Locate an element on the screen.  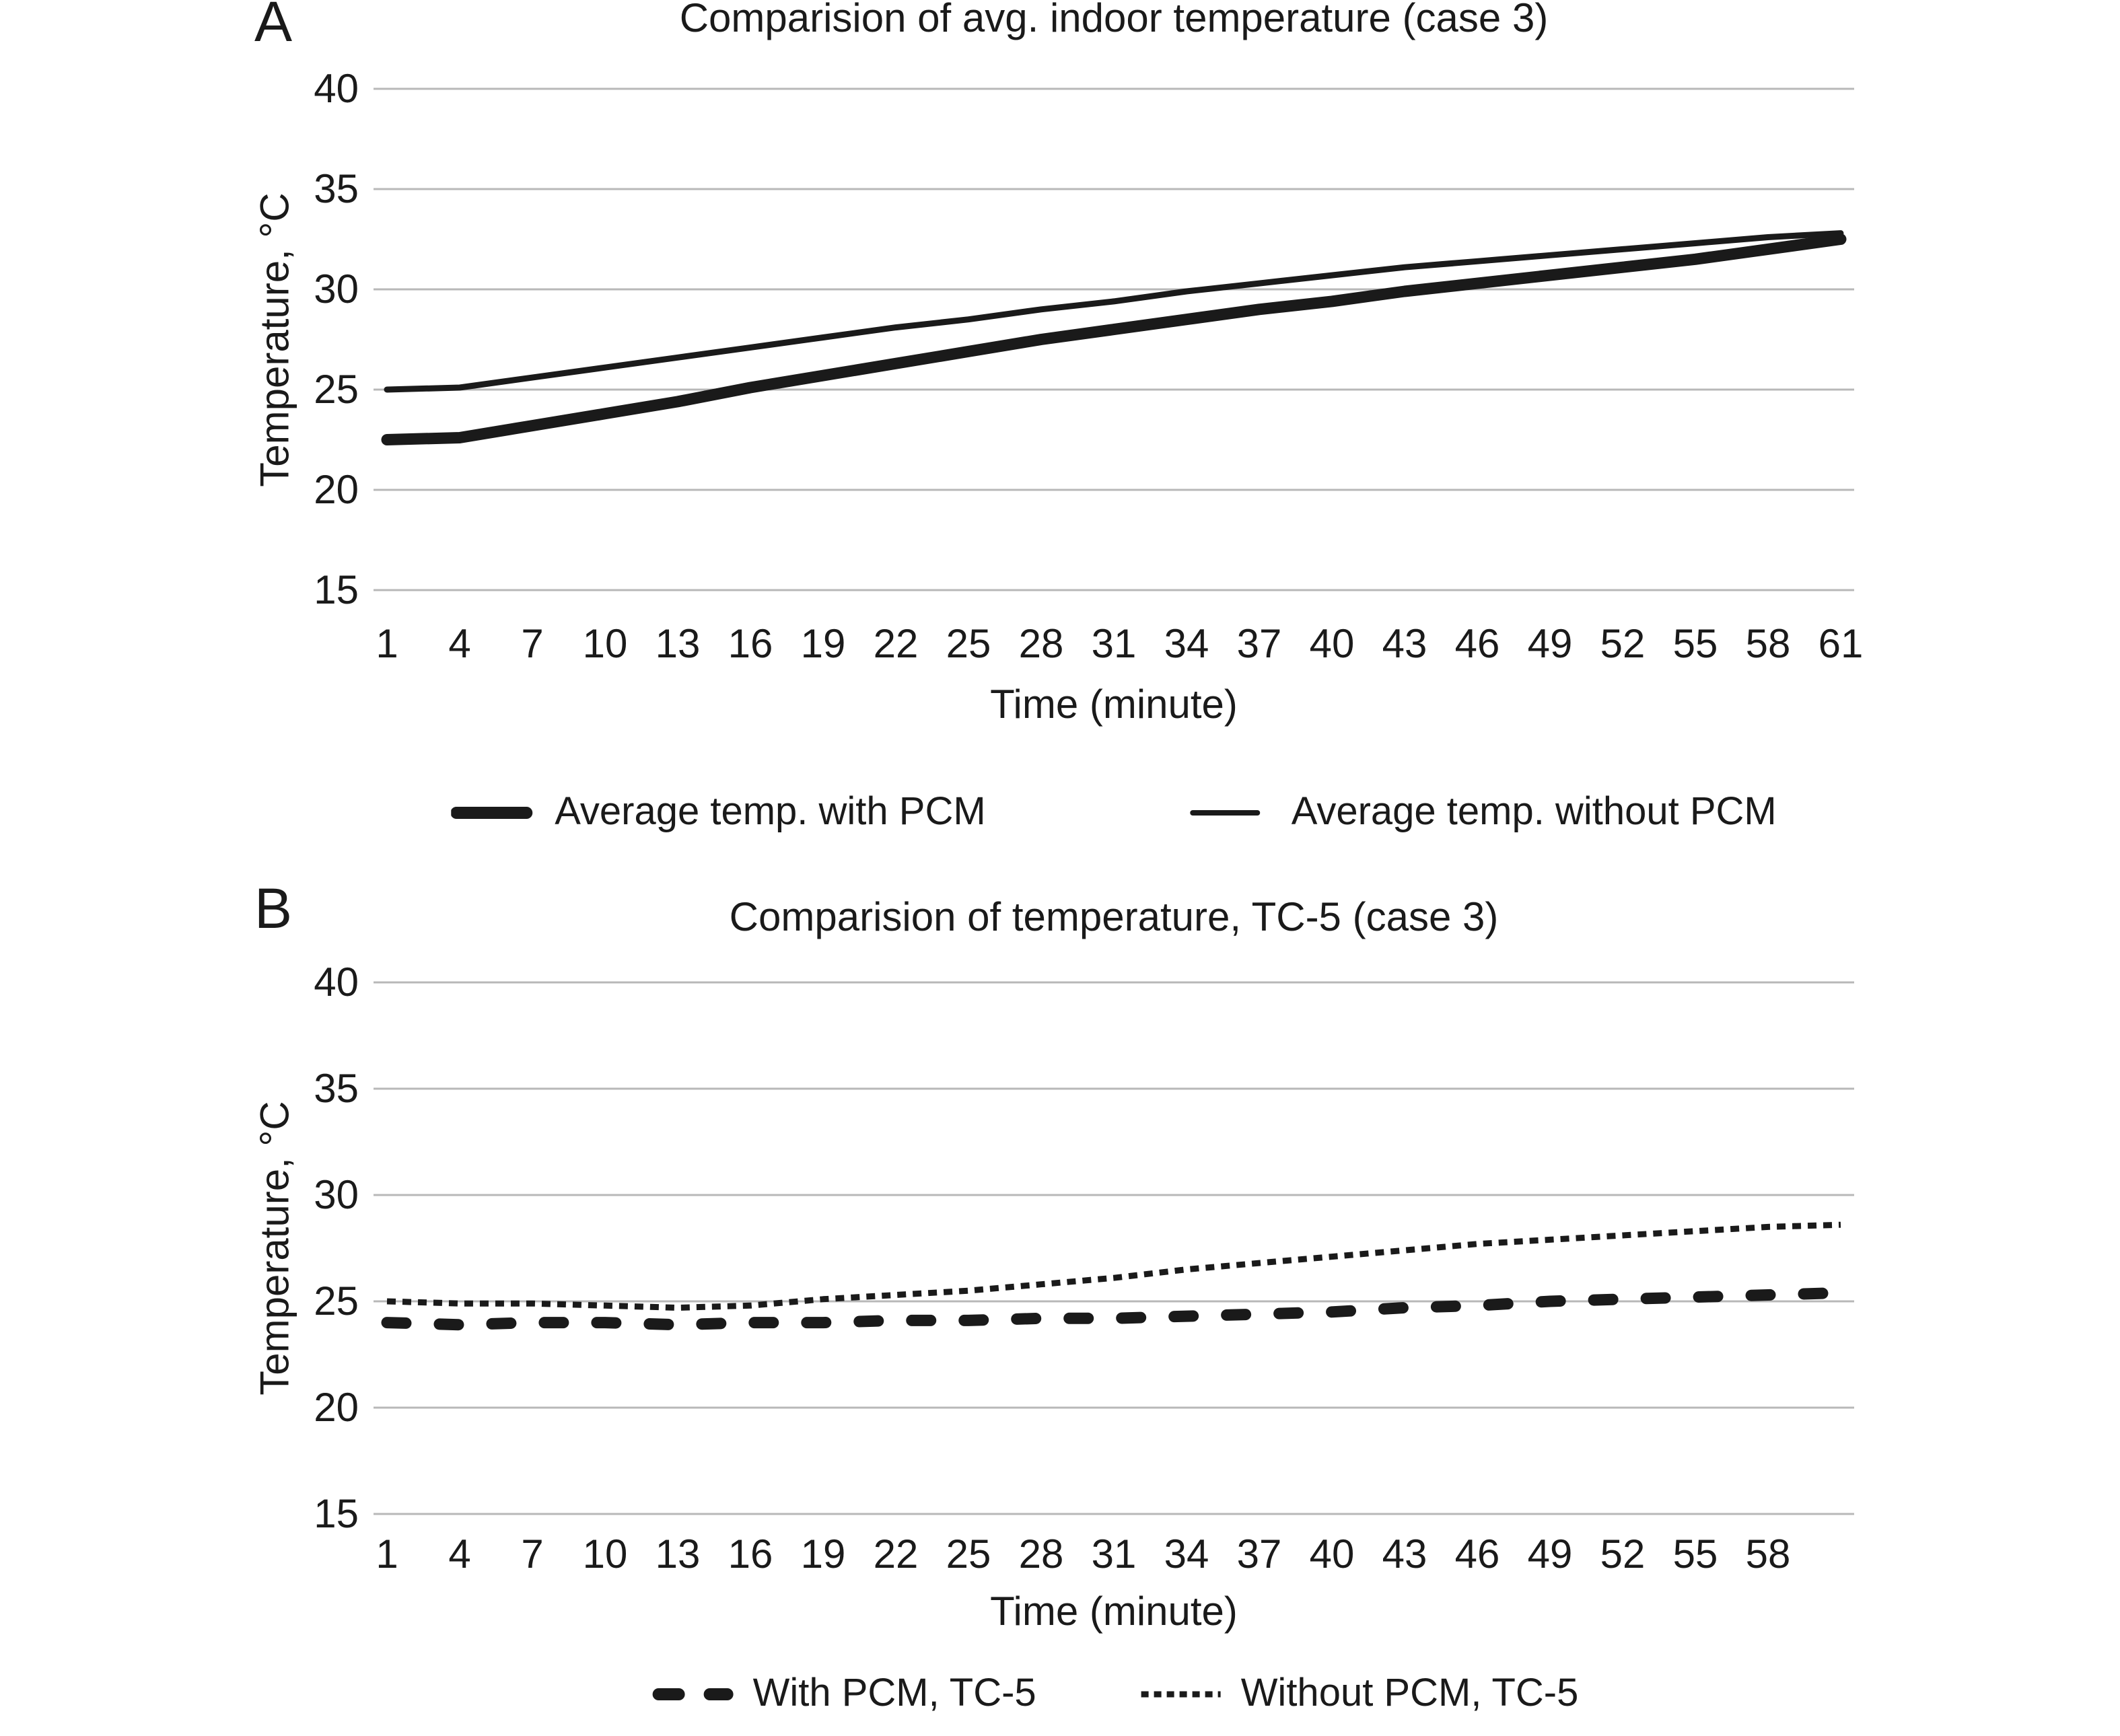
legend-item: Average temp. with PCM is located at coordinates (718, 811).